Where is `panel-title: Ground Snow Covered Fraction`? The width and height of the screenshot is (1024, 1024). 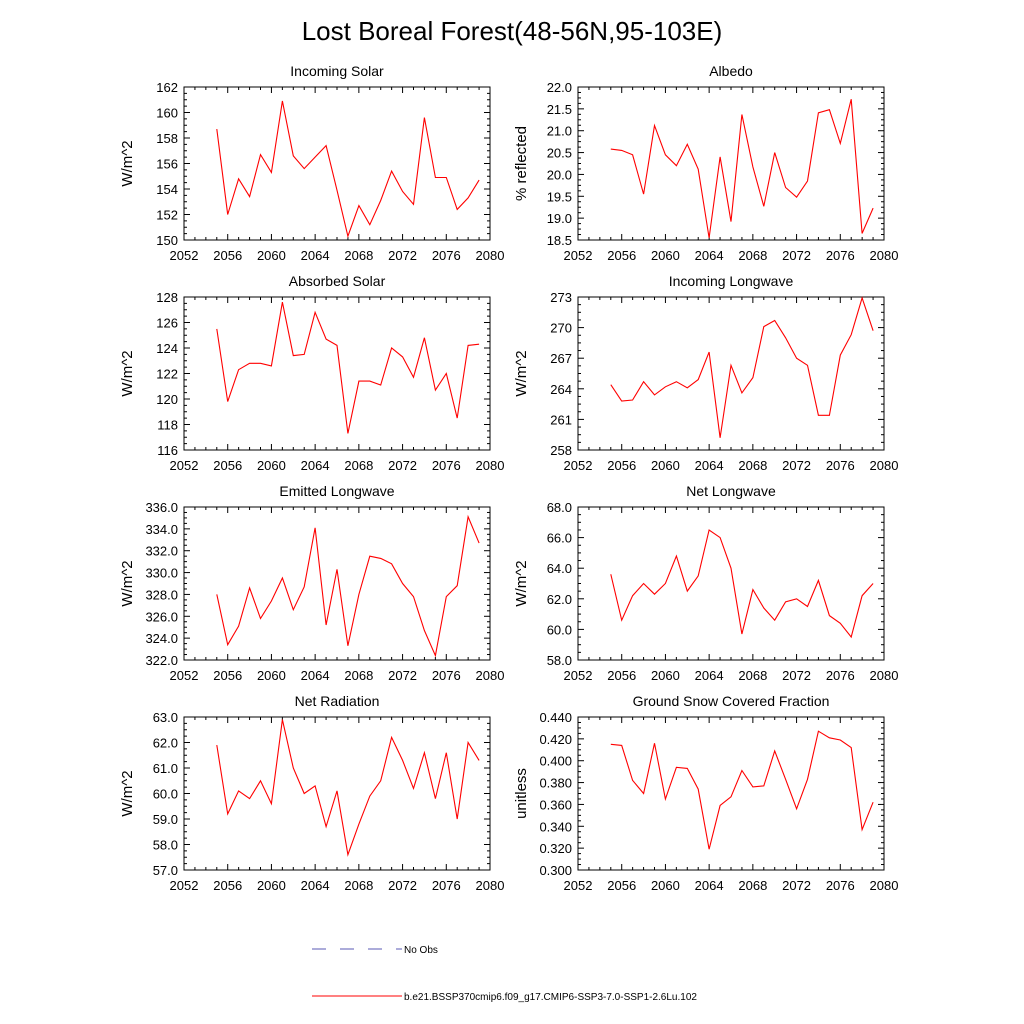
panel-title: Ground Snow Covered Fraction is located at coordinates (731, 701).